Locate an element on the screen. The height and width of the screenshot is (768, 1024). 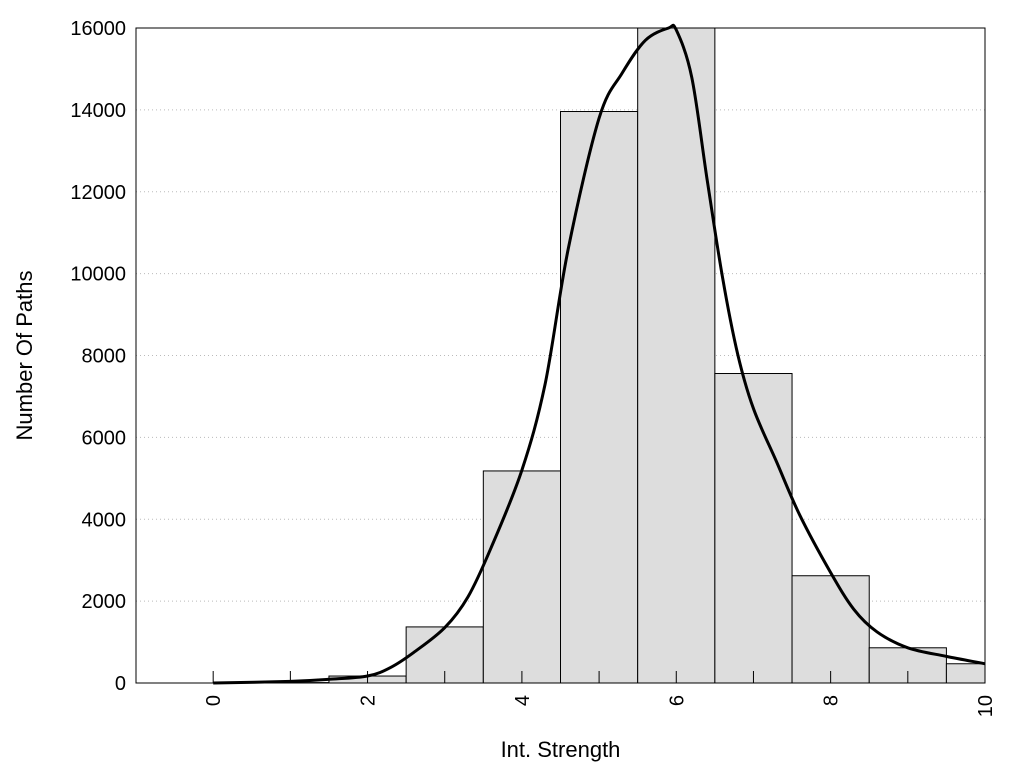
y-tick-label-14000: 14000 is located at coordinates (98, 111).